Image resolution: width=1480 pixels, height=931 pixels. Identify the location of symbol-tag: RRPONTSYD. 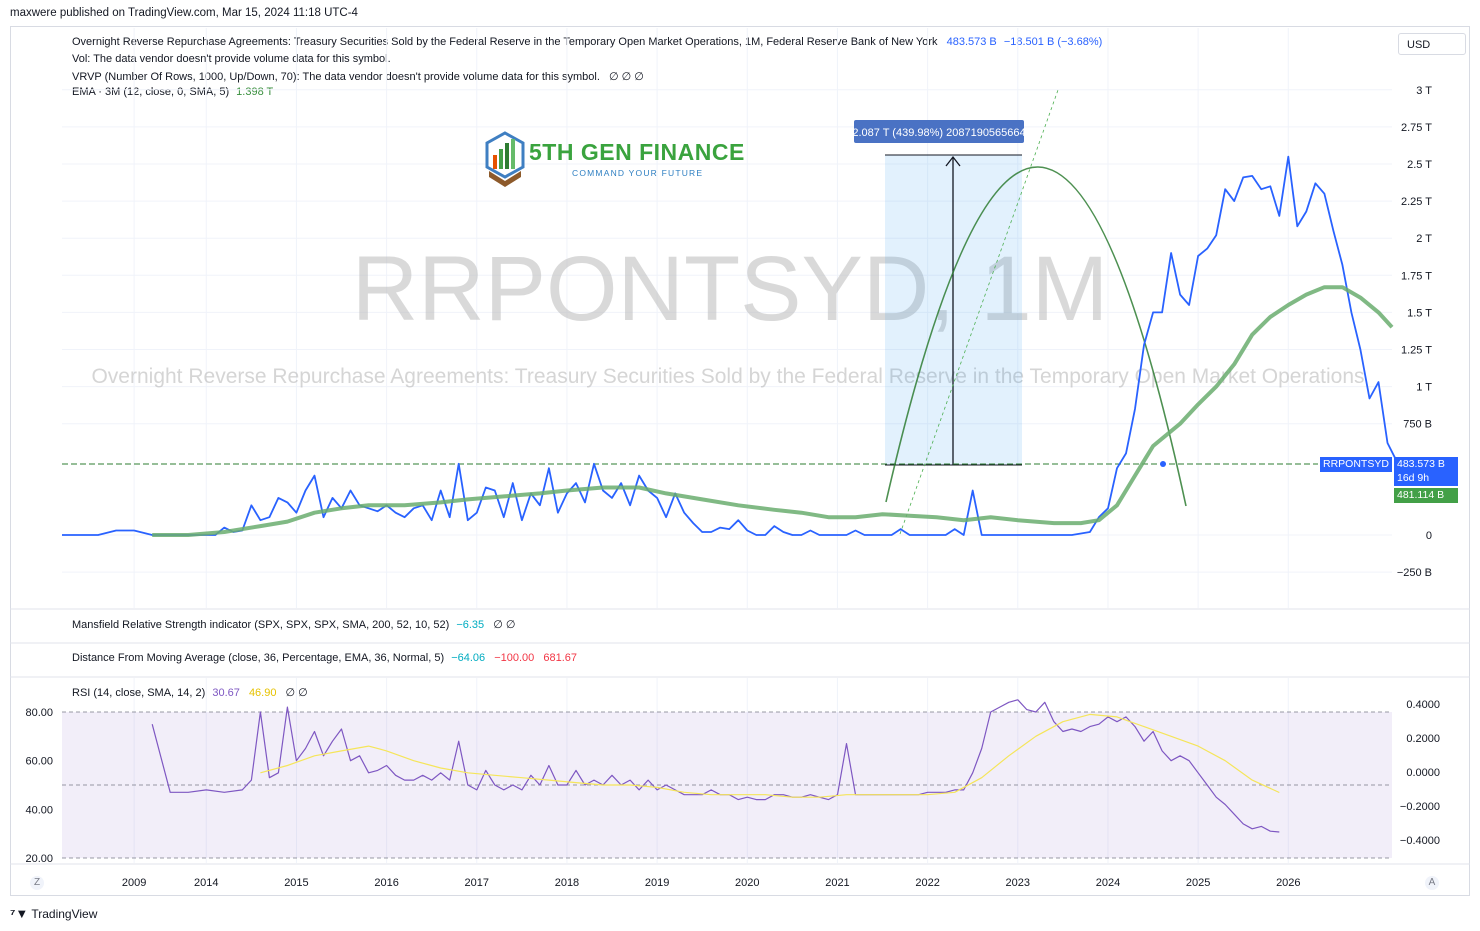
(1356, 464).